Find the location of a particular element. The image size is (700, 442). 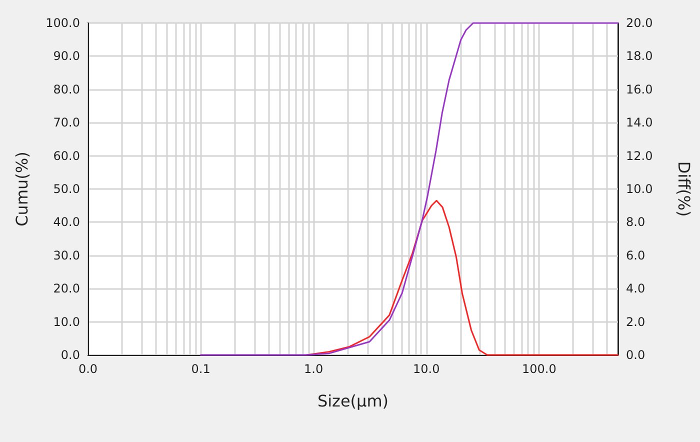

y2-tick-label: 2.0 is located at coordinates (636, 321).